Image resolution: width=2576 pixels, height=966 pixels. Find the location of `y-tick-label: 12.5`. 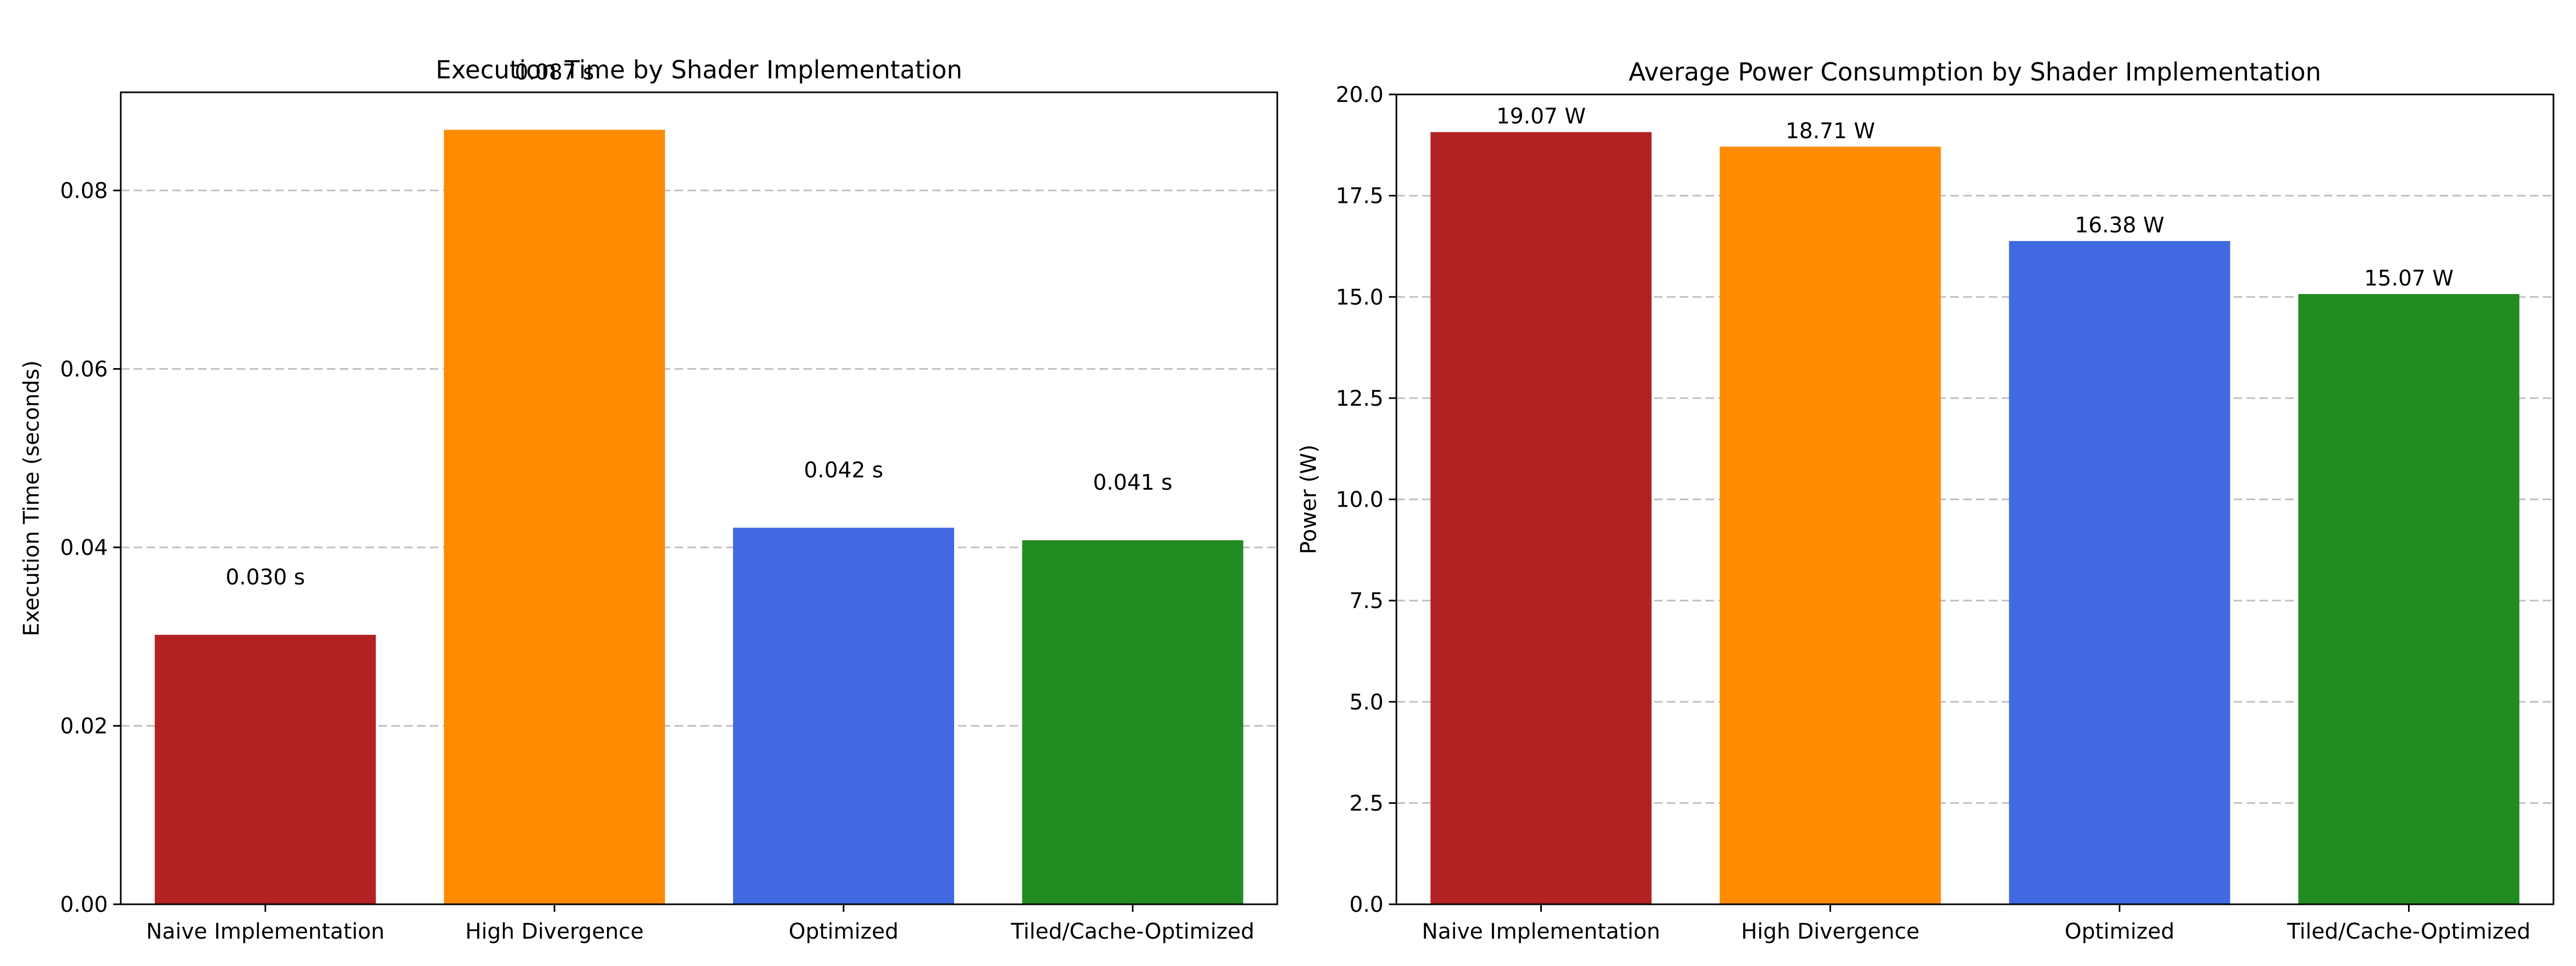

y-tick-label: 12.5 is located at coordinates (1360, 398).